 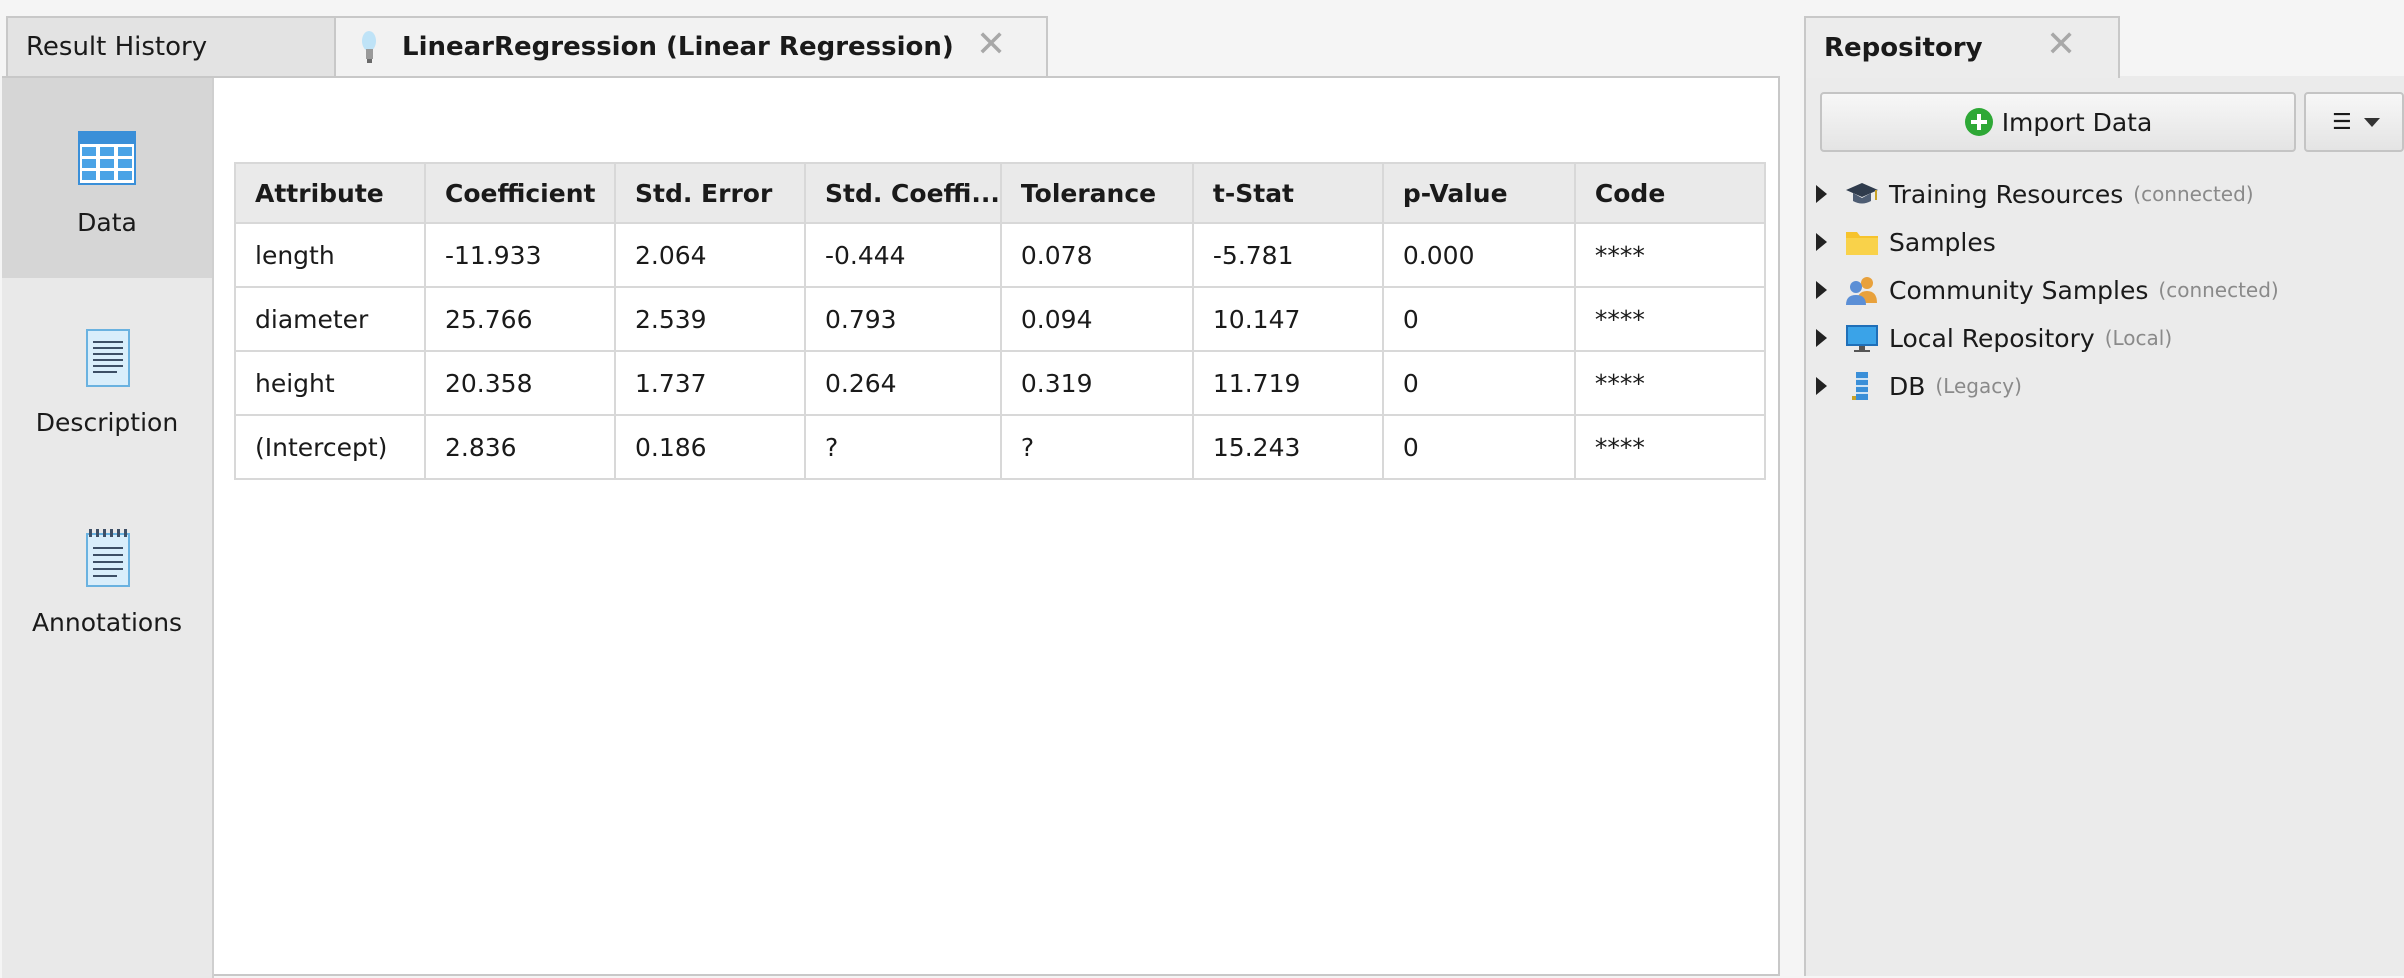 I want to click on table-cell: -0.444, so click(x=903, y=255).